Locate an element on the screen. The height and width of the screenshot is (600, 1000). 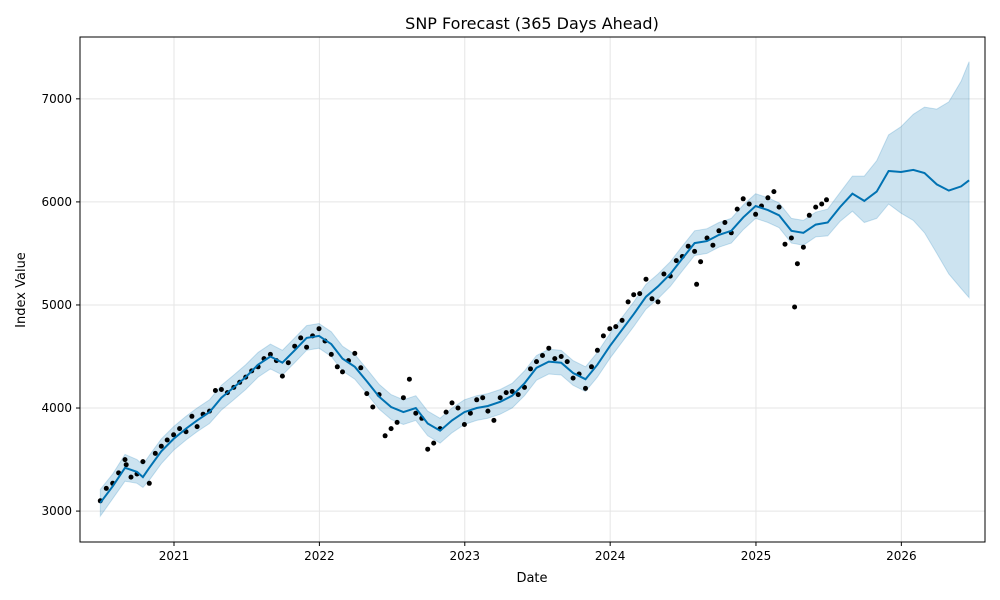
y-axis-ticks: 3000 4000 5000 6000 7000 is located at coordinates (60, 305).